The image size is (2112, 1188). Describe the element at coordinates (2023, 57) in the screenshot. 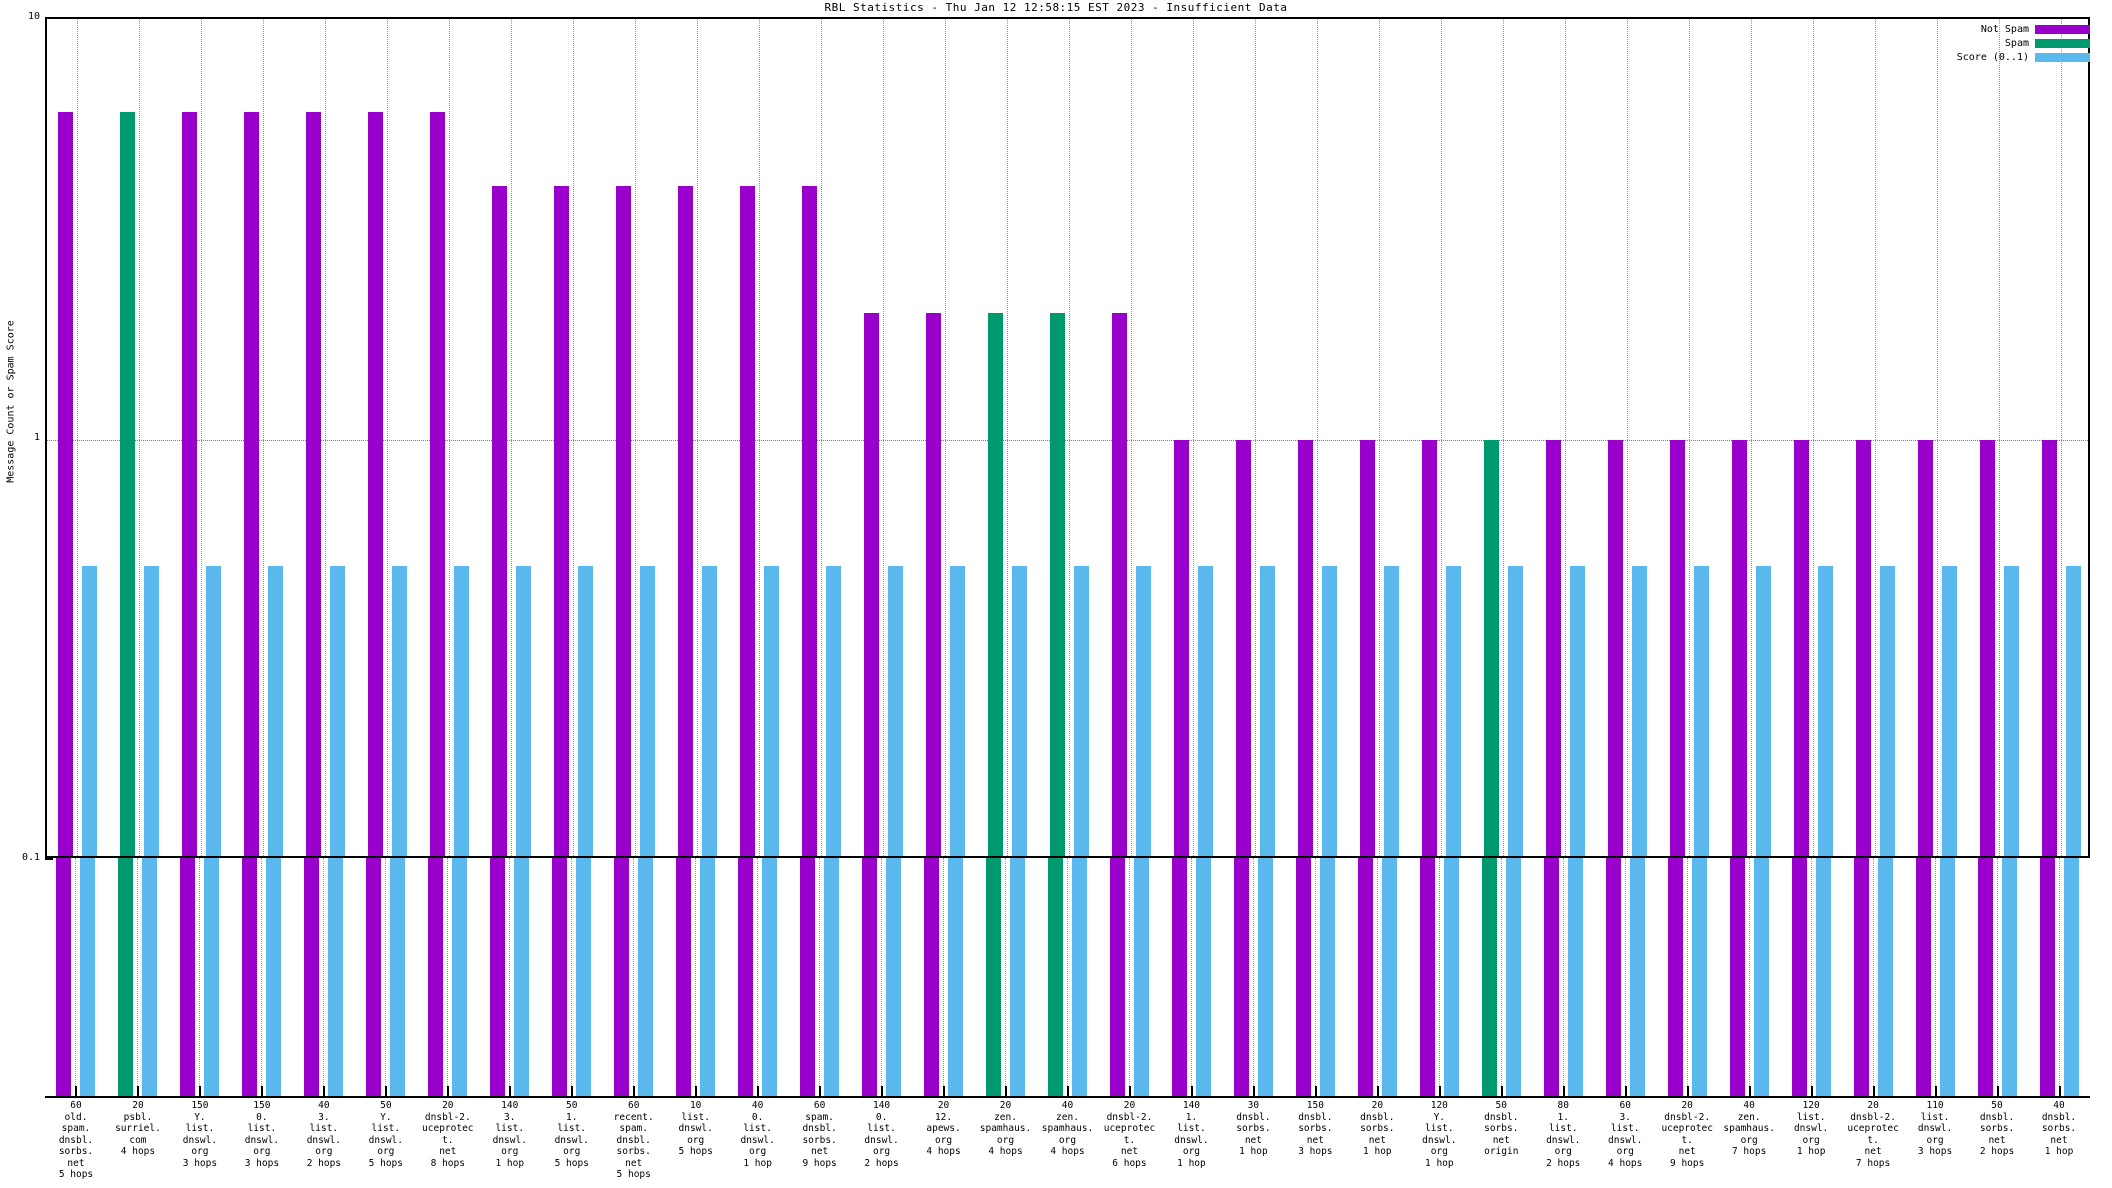

I see `legend-item-score: Score (0..1)` at that location.